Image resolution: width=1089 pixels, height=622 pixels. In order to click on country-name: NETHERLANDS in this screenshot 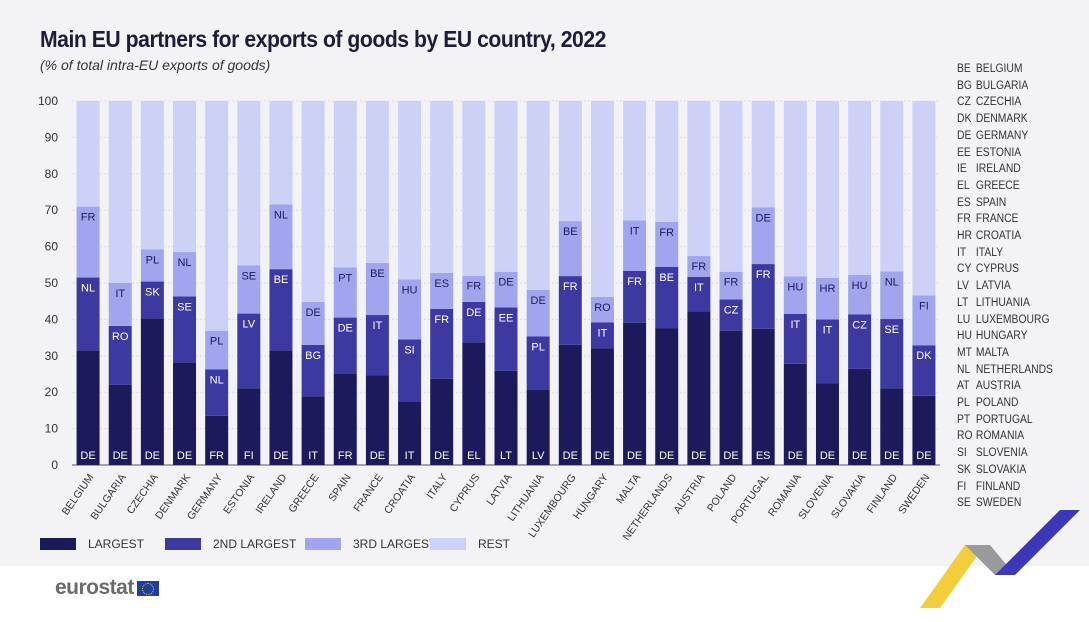, I will do `click(1014, 369)`.